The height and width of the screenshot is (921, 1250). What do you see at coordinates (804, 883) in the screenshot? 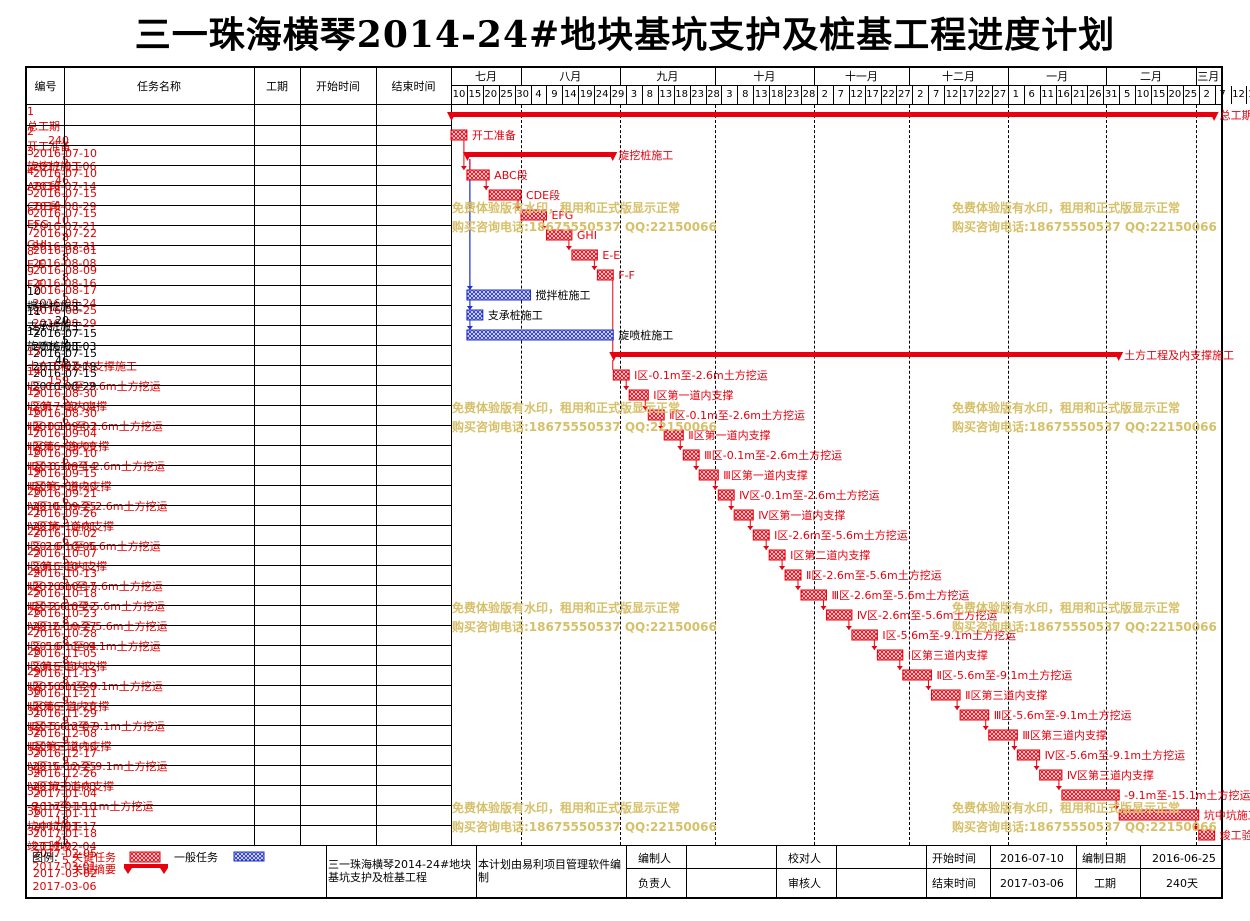
I see `footer-reviewer-label: 审核人` at bounding box center [804, 883].